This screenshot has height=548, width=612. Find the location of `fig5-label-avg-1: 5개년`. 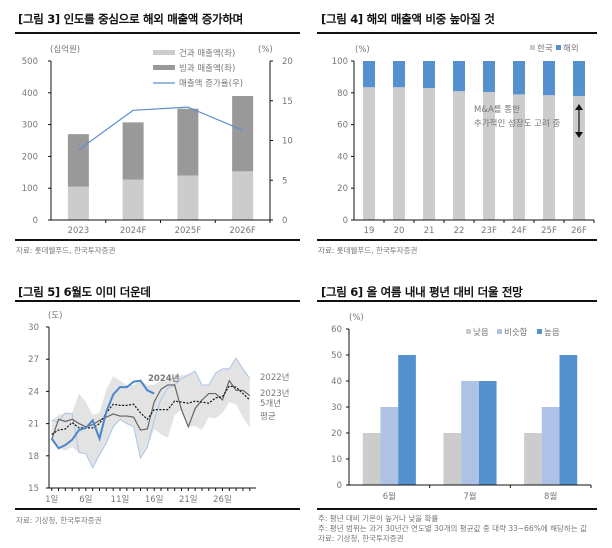

fig5-label-avg-1: 5개년 is located at coordinates (270, 403).